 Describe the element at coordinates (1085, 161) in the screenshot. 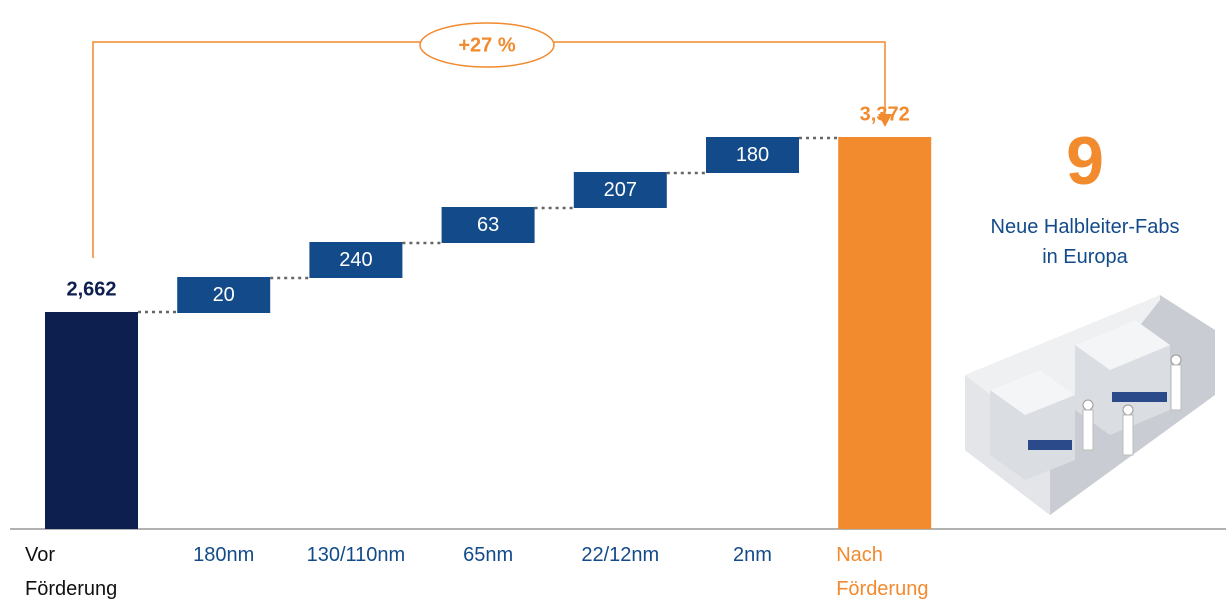

I see `highlight-number: 9` at that location.